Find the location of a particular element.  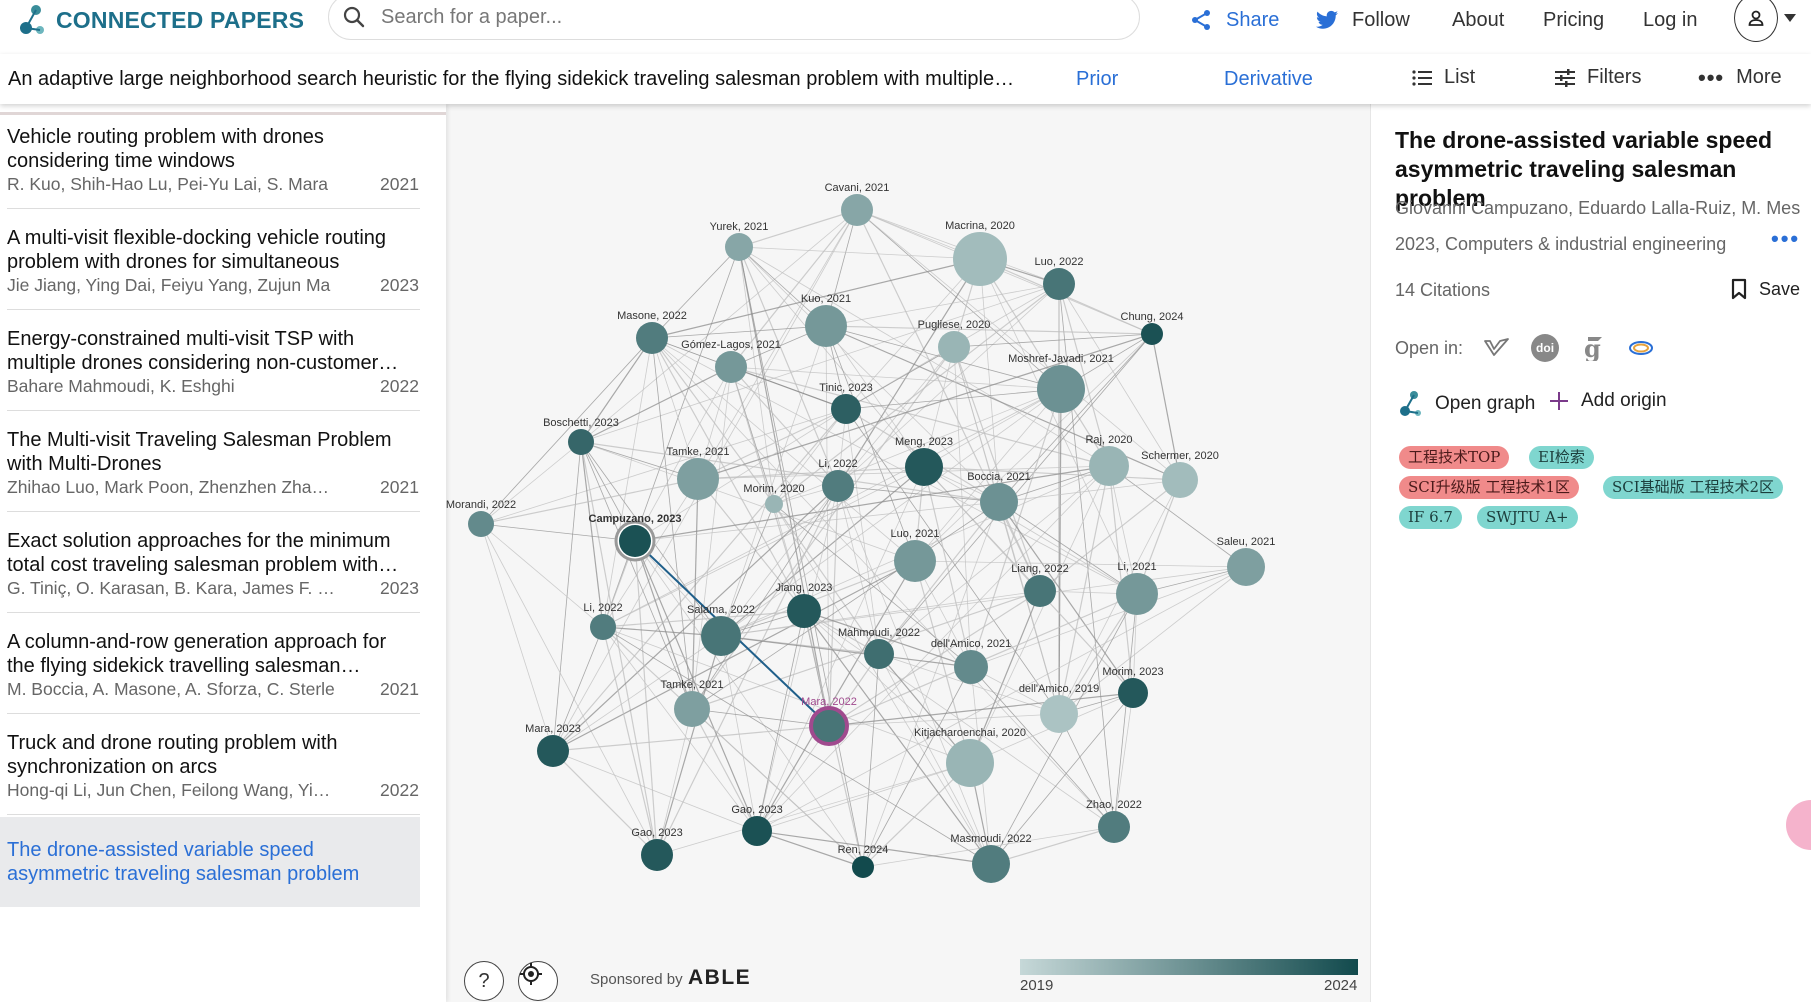

graph-node-gao2: Gao, 2023 is located at coordinates (657, 849).